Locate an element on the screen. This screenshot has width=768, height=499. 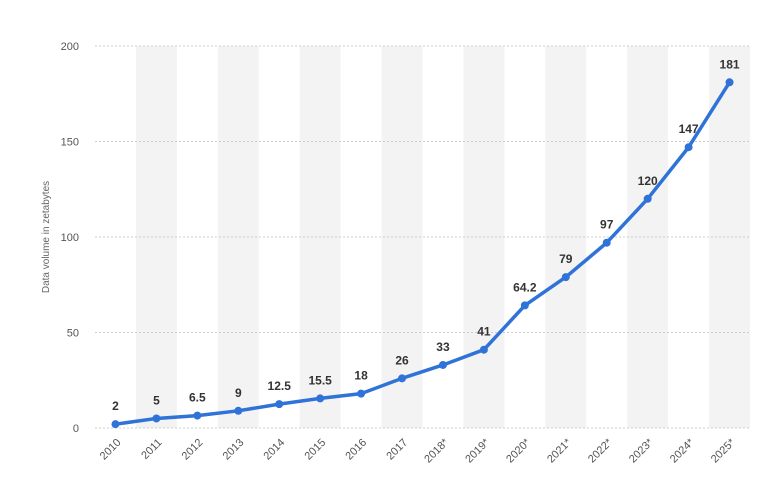
x-tick-label: 2025* is located at coordinates (723, 450).